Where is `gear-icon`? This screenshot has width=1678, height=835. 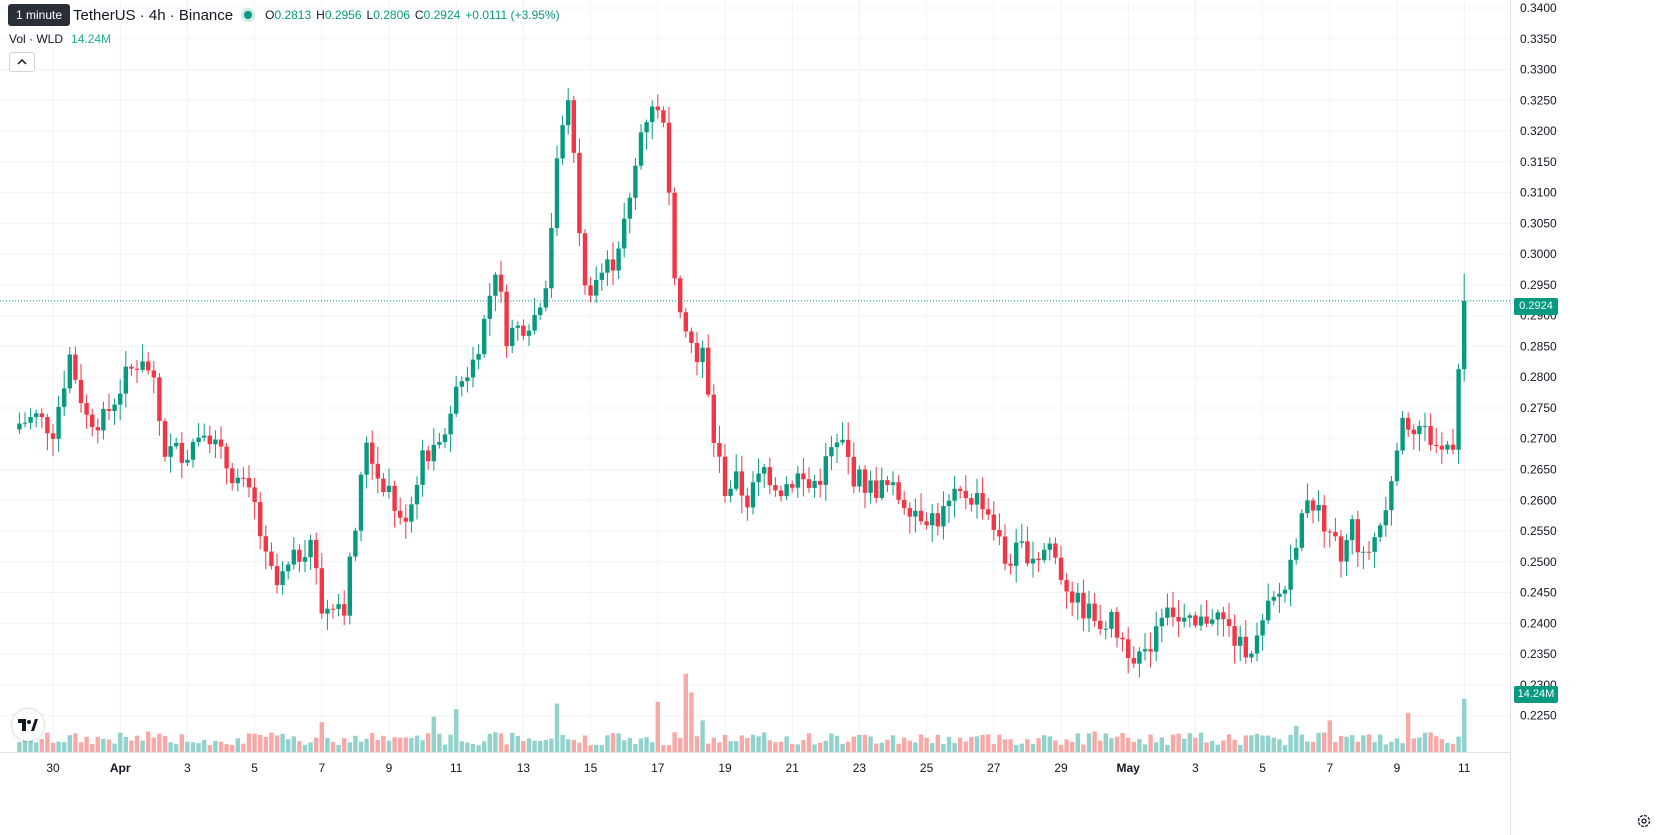 gear-icon is located at coordinates (1644, 821).